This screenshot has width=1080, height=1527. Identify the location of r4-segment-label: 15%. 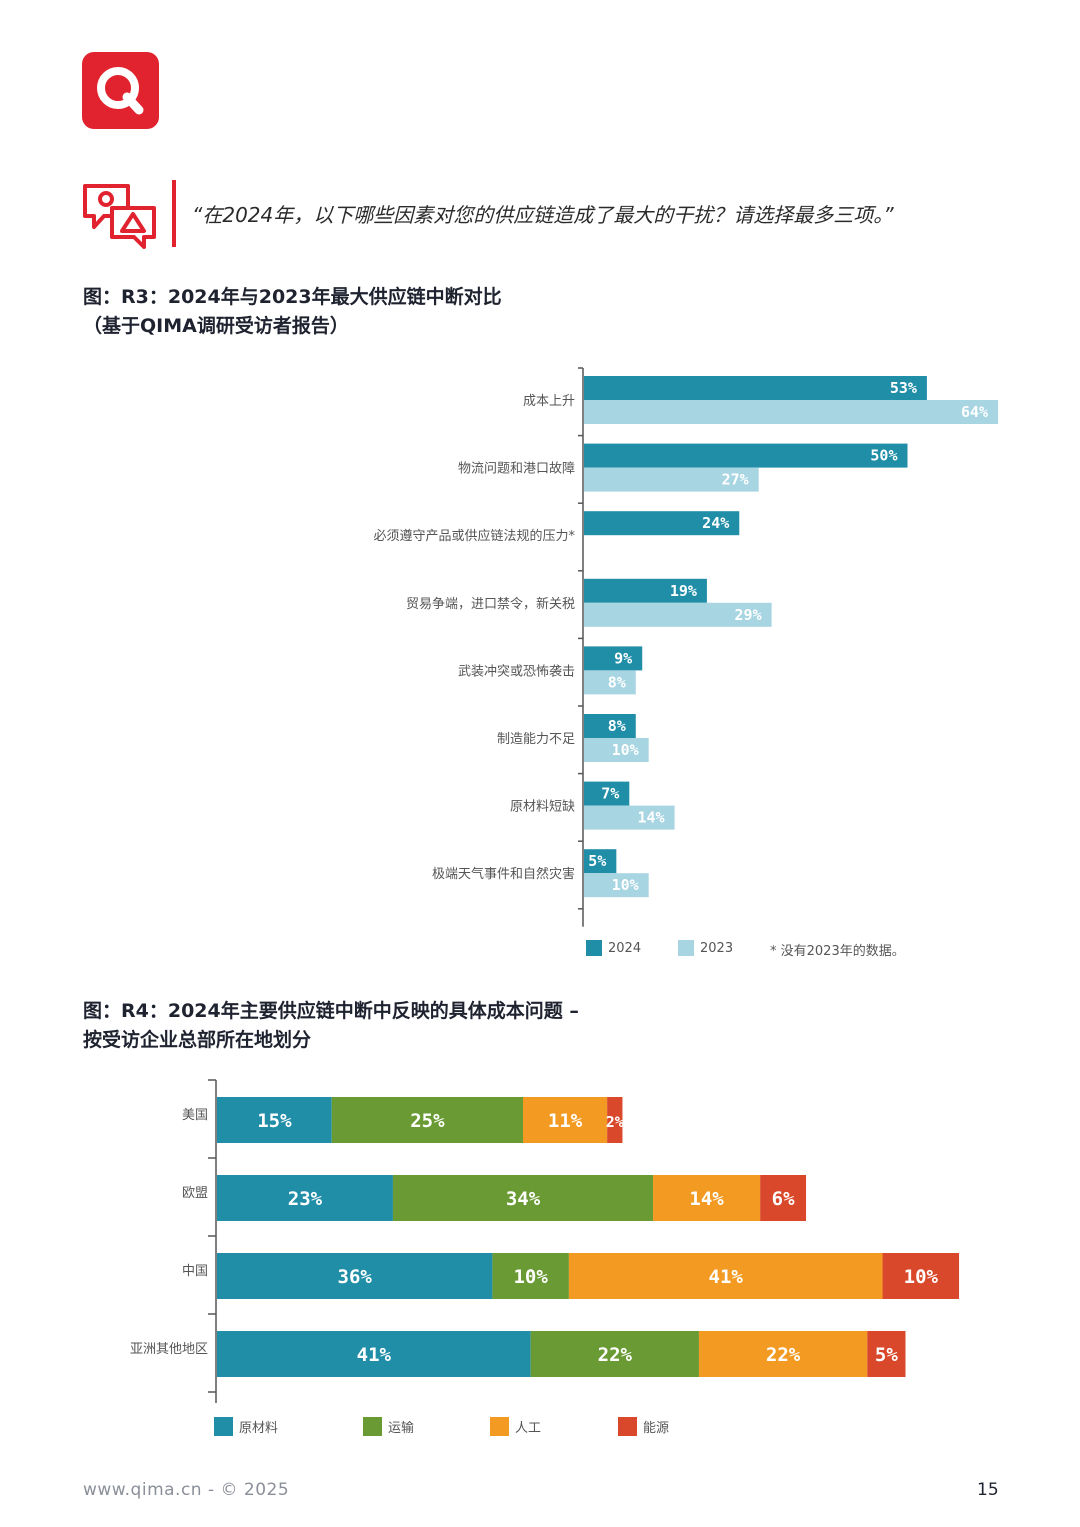
(274, 1121).